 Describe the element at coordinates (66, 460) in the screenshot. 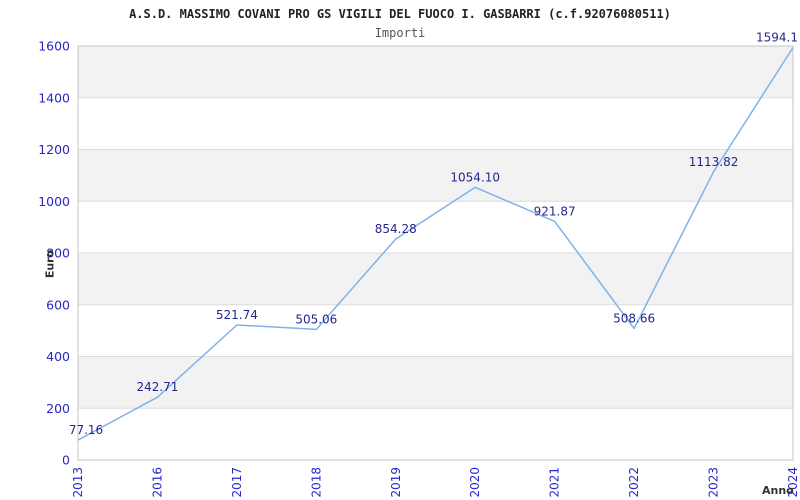

I see `y-tick-label: 0` at that location.